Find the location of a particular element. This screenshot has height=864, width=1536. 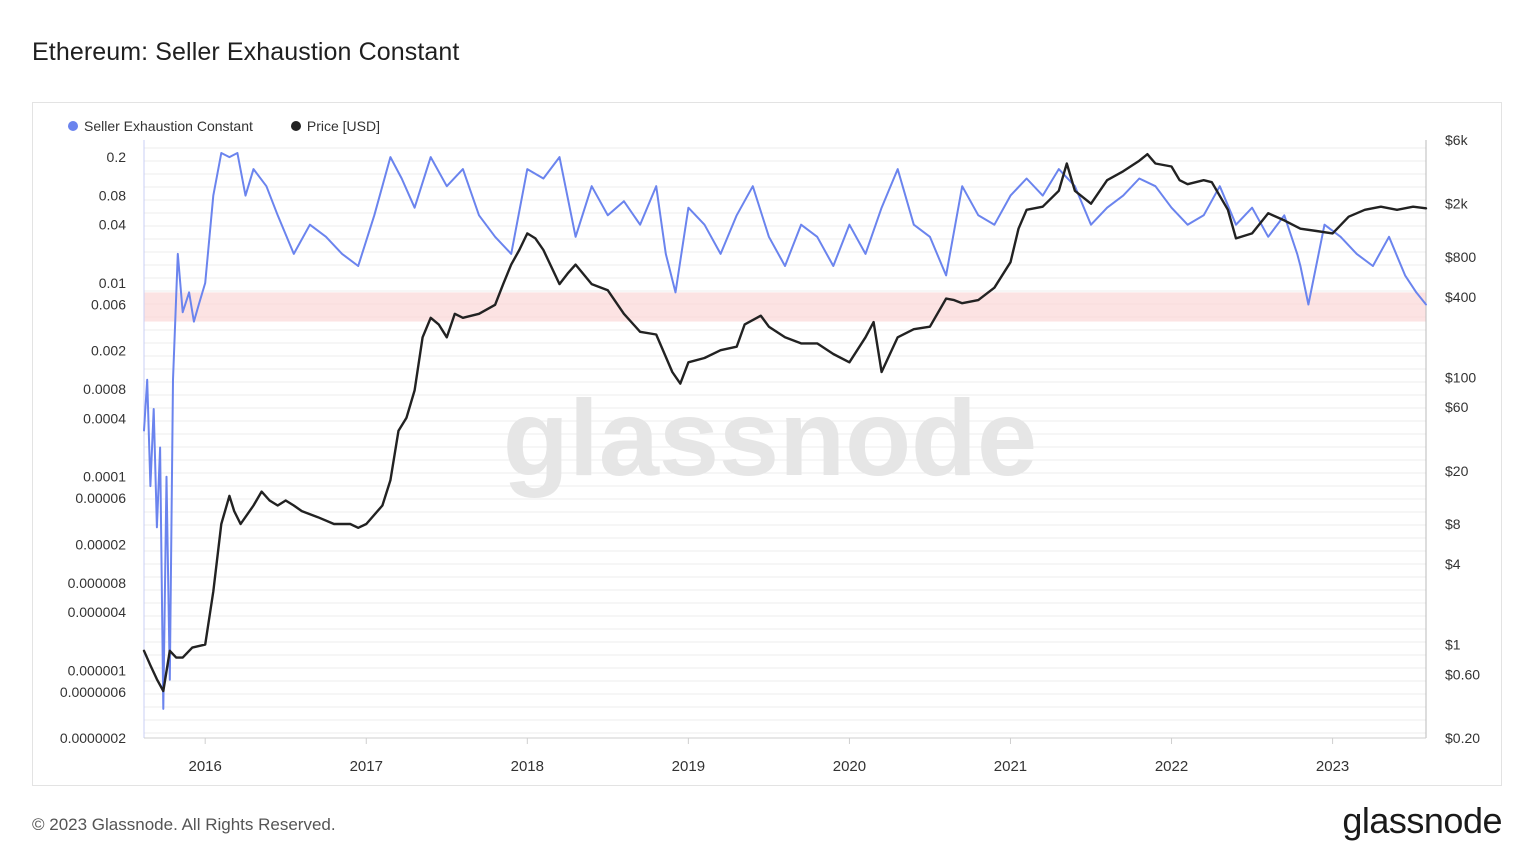

y-left-tick-label: 0.00002 is located at coordinates (100, 544).